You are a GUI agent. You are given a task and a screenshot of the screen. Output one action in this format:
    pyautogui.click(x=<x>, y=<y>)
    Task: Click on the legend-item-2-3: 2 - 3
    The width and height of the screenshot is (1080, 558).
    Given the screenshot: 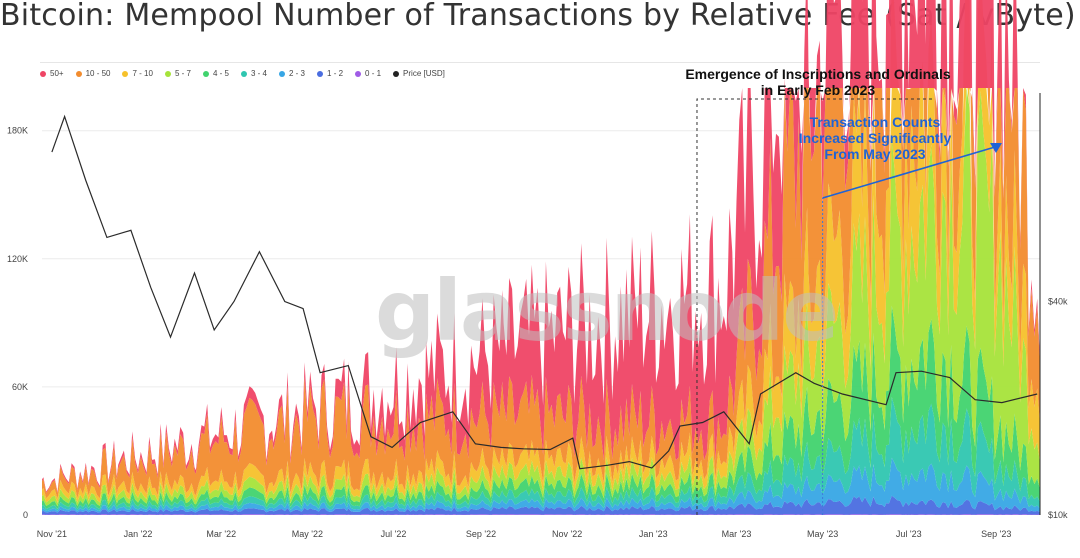 What is the action you would take?
    pyautogui.click(x=292, y=73)
    